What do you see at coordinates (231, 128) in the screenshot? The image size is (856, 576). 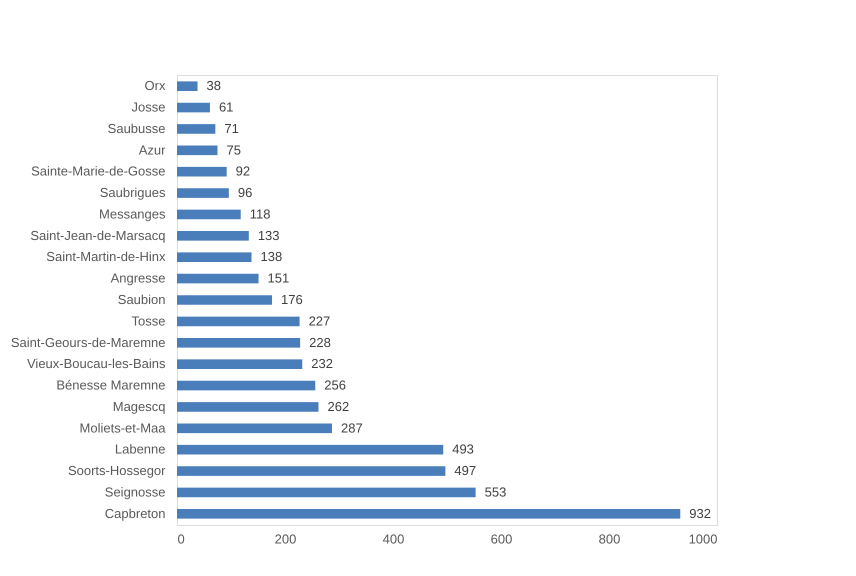 I see `data-label: 71` at bounding box center [231, 128].